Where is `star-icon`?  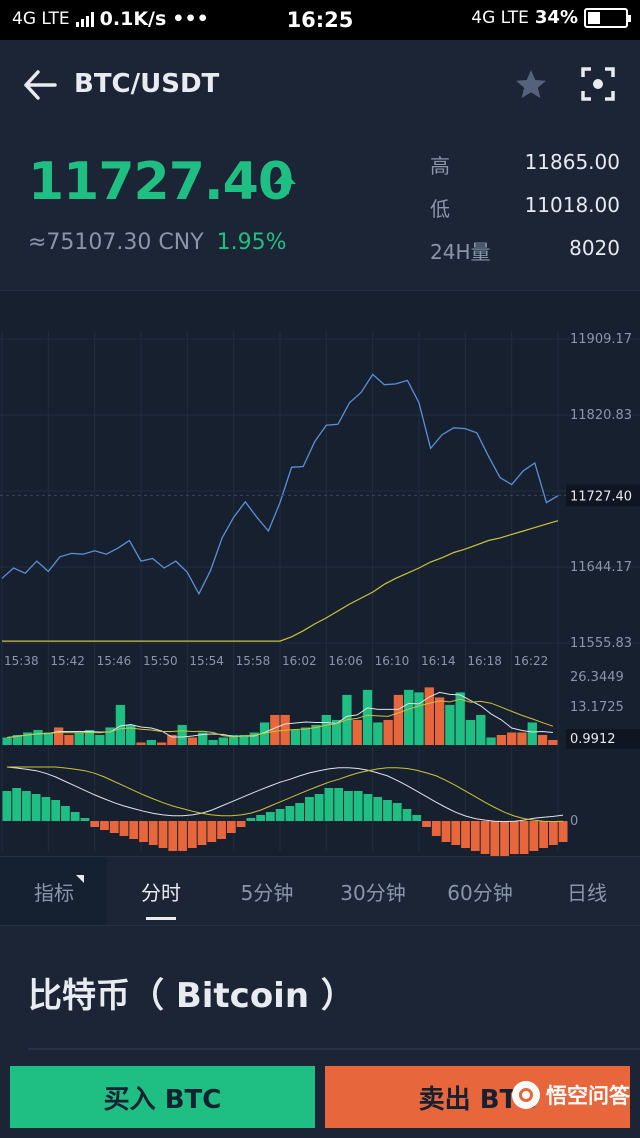
star-icon is located at coordinates (531, 85).